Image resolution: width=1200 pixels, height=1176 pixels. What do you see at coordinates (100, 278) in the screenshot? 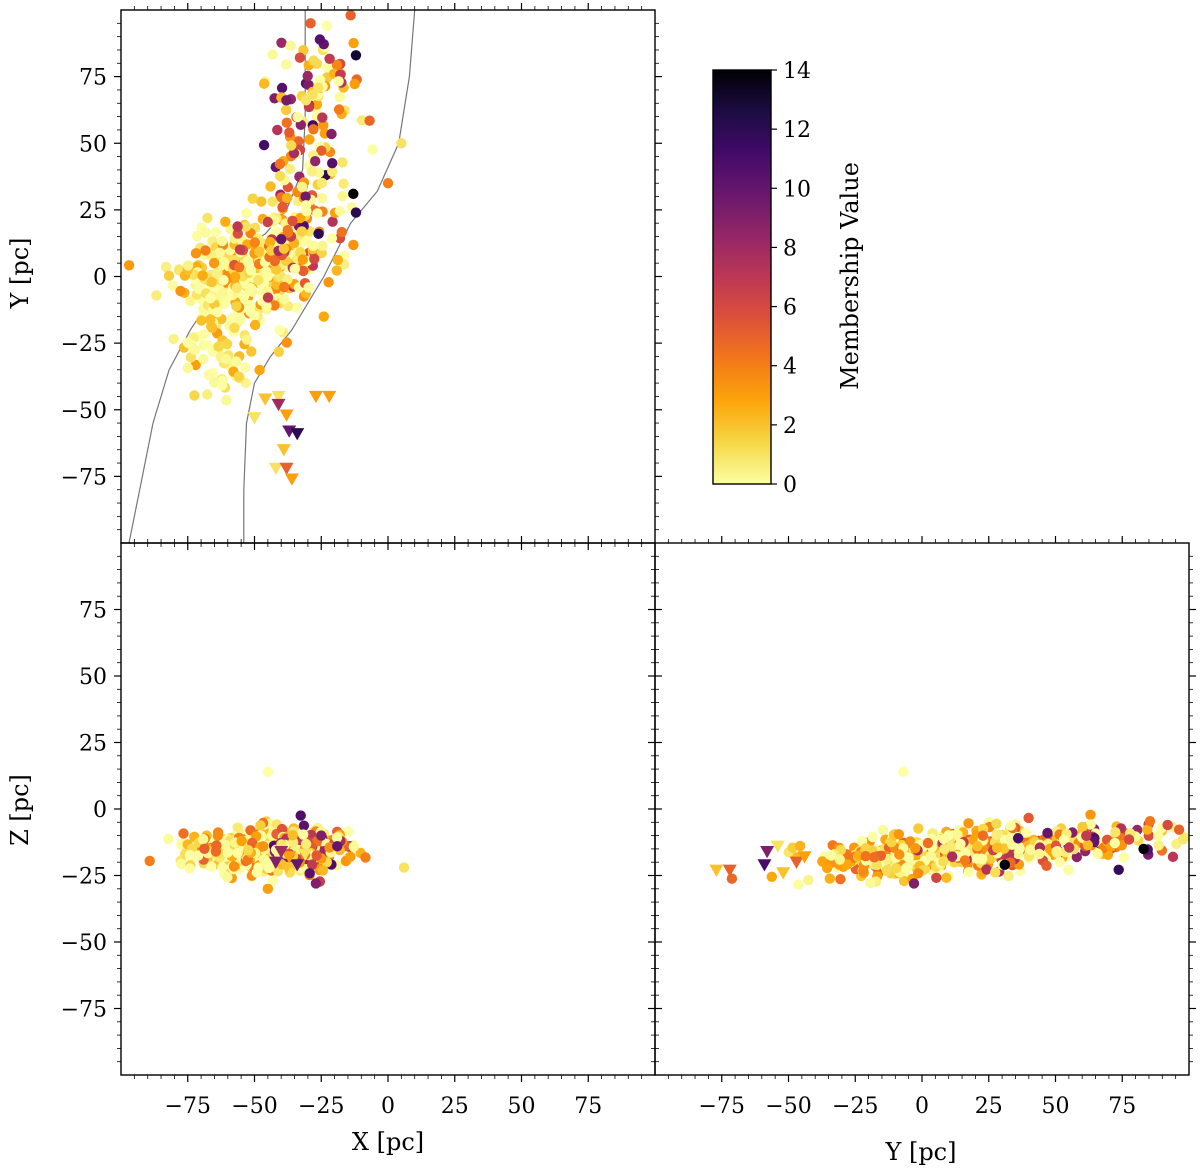
I see `y-tick-label: 0` at bounding box center [100, 278].